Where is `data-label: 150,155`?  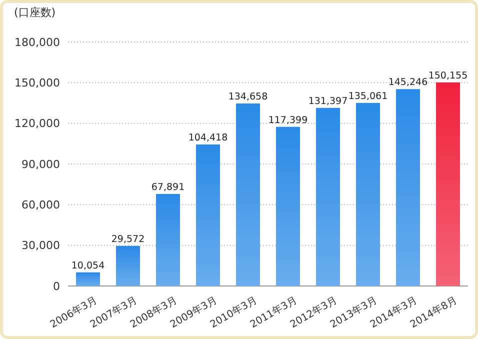
data-label: 150,155 is located at coordinates (448, 76).